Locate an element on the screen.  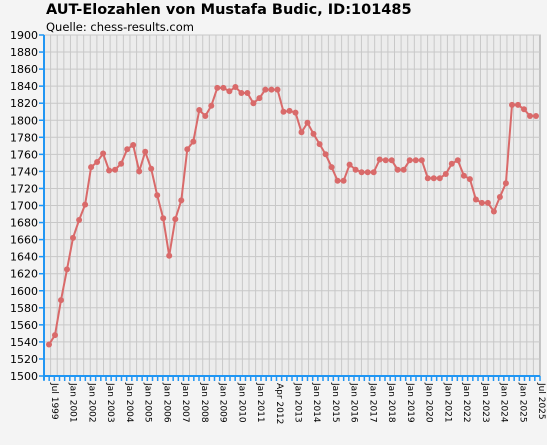
y-tick-label: 1840 is located at coordinates (24, 86).